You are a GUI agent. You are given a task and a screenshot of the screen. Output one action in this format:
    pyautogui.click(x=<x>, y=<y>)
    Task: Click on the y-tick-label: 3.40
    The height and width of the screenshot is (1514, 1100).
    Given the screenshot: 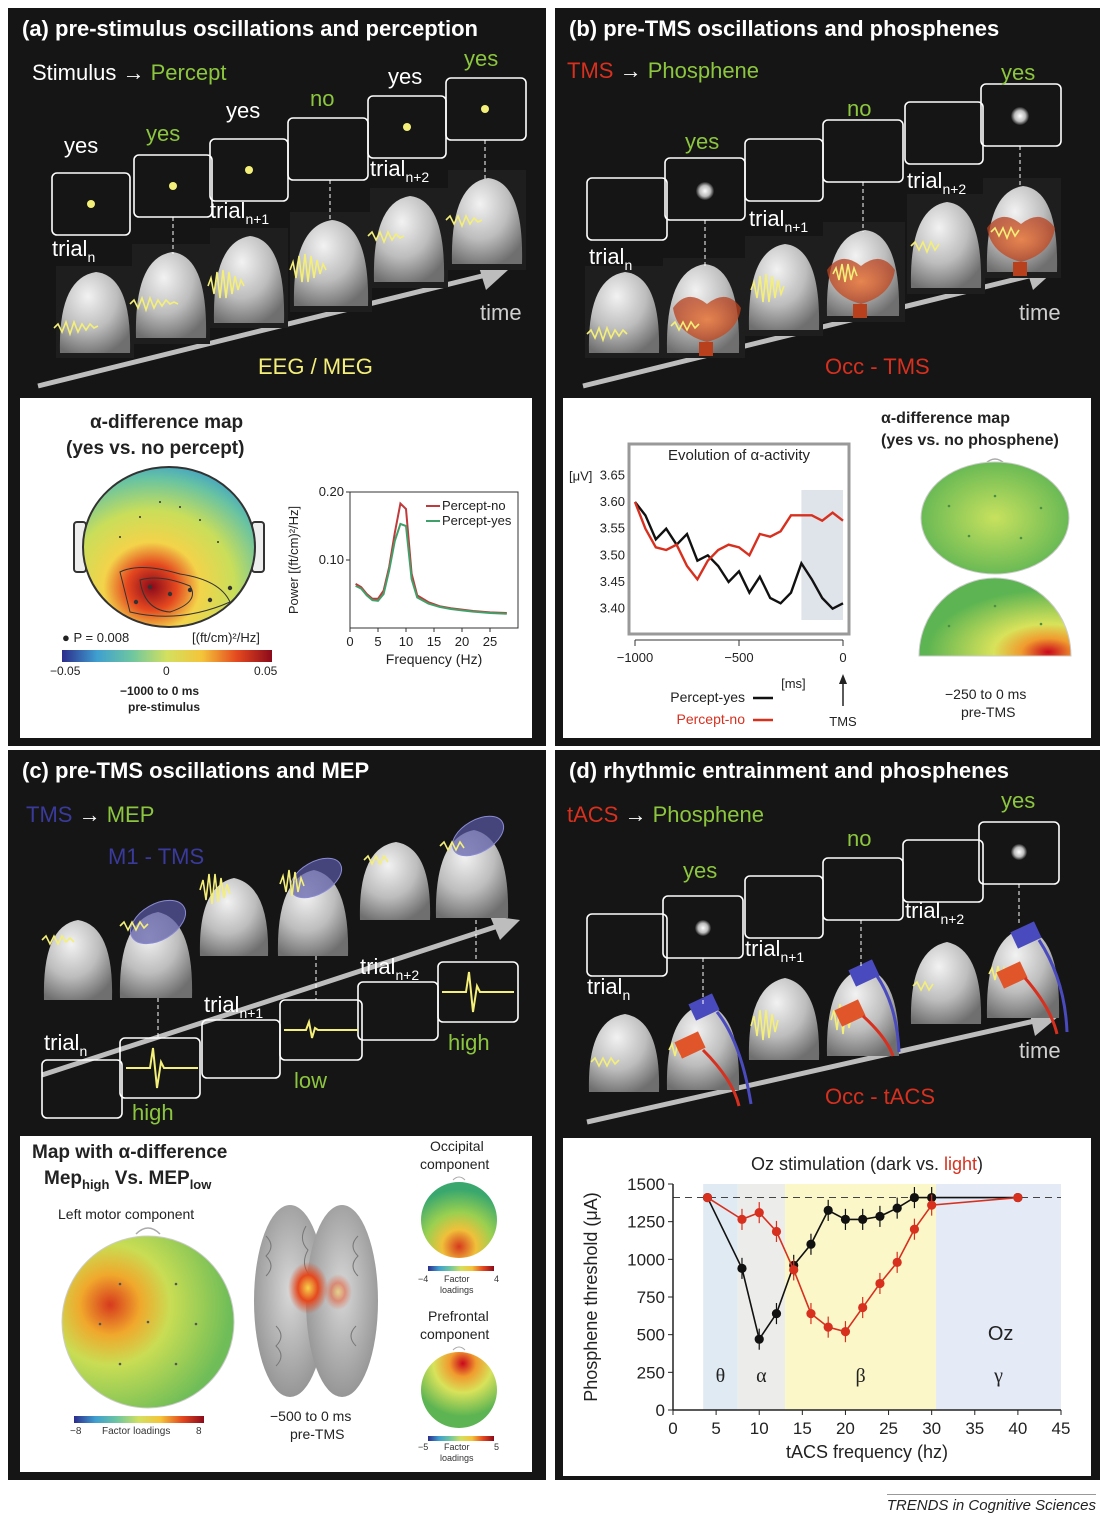 What is the action you would take?
    pyautogui.click(x=612, y=608)
    